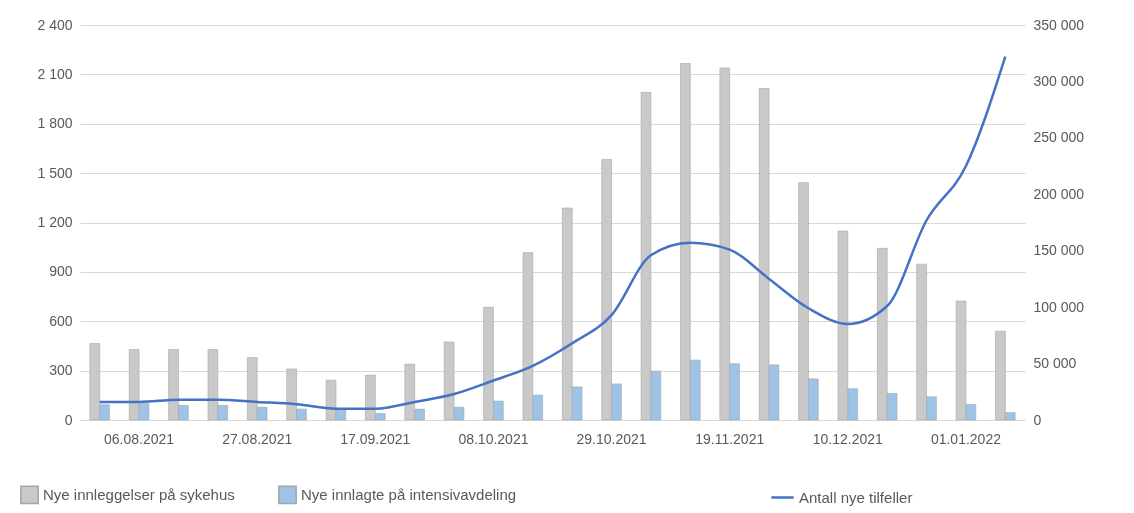 The image size is (1134, 513). What do you see at coordinates (61, 320) in the screenshot?
I see `y-tick-label: 600` at bounding box center [61, 320].